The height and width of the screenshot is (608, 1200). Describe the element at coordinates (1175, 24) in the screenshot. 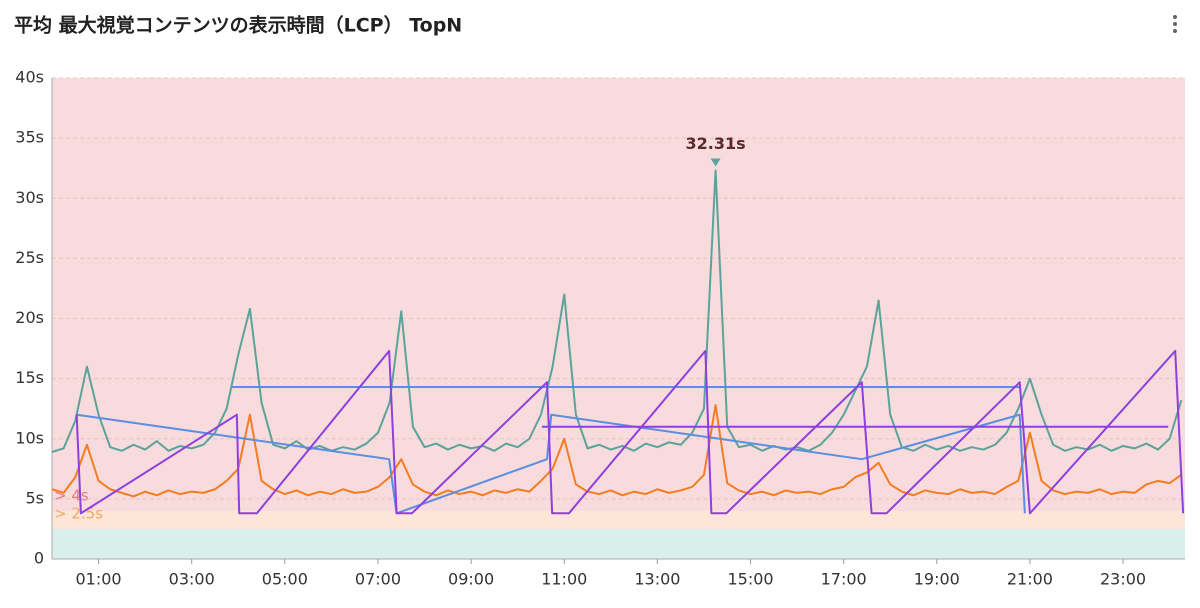

I see `menu-button` at that location.